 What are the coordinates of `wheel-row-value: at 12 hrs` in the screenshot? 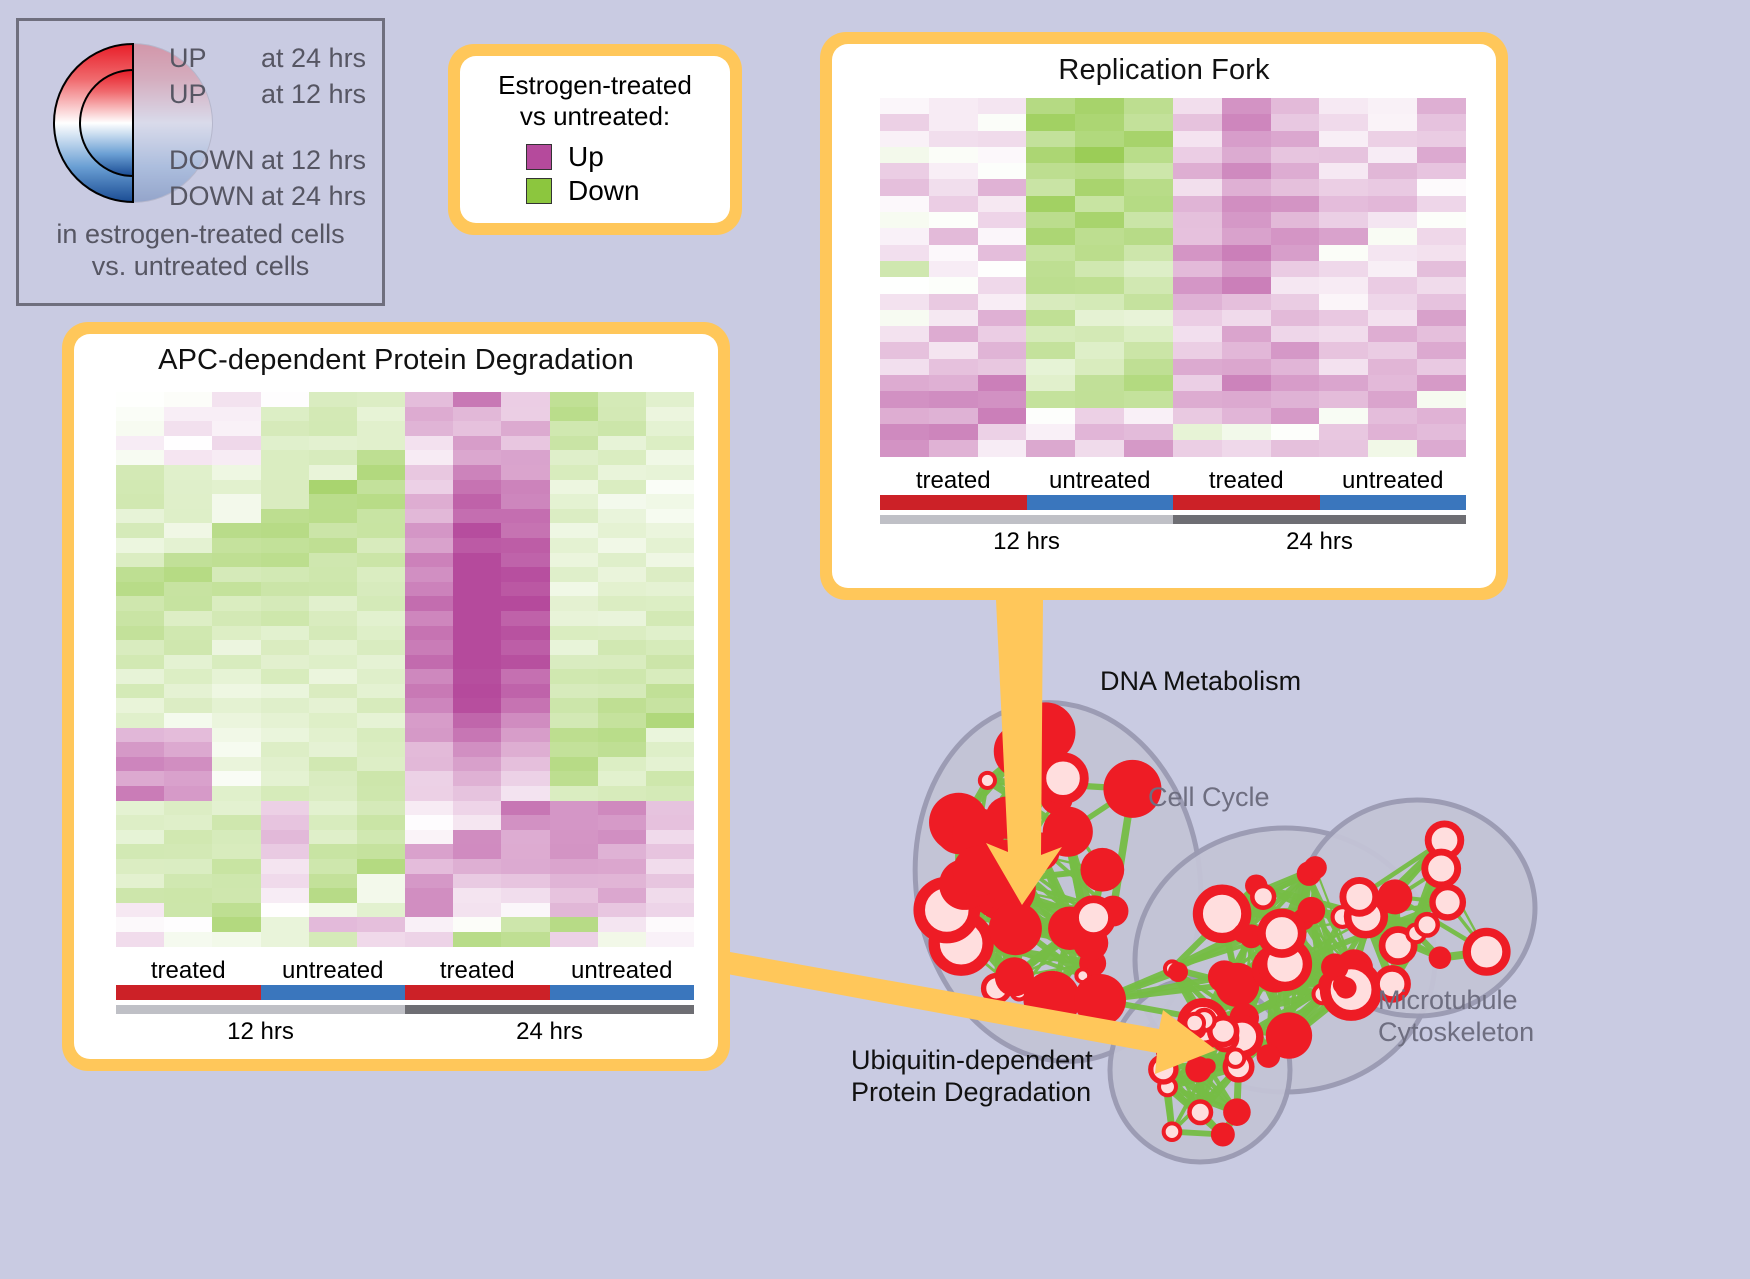 It's located at (314, 160).